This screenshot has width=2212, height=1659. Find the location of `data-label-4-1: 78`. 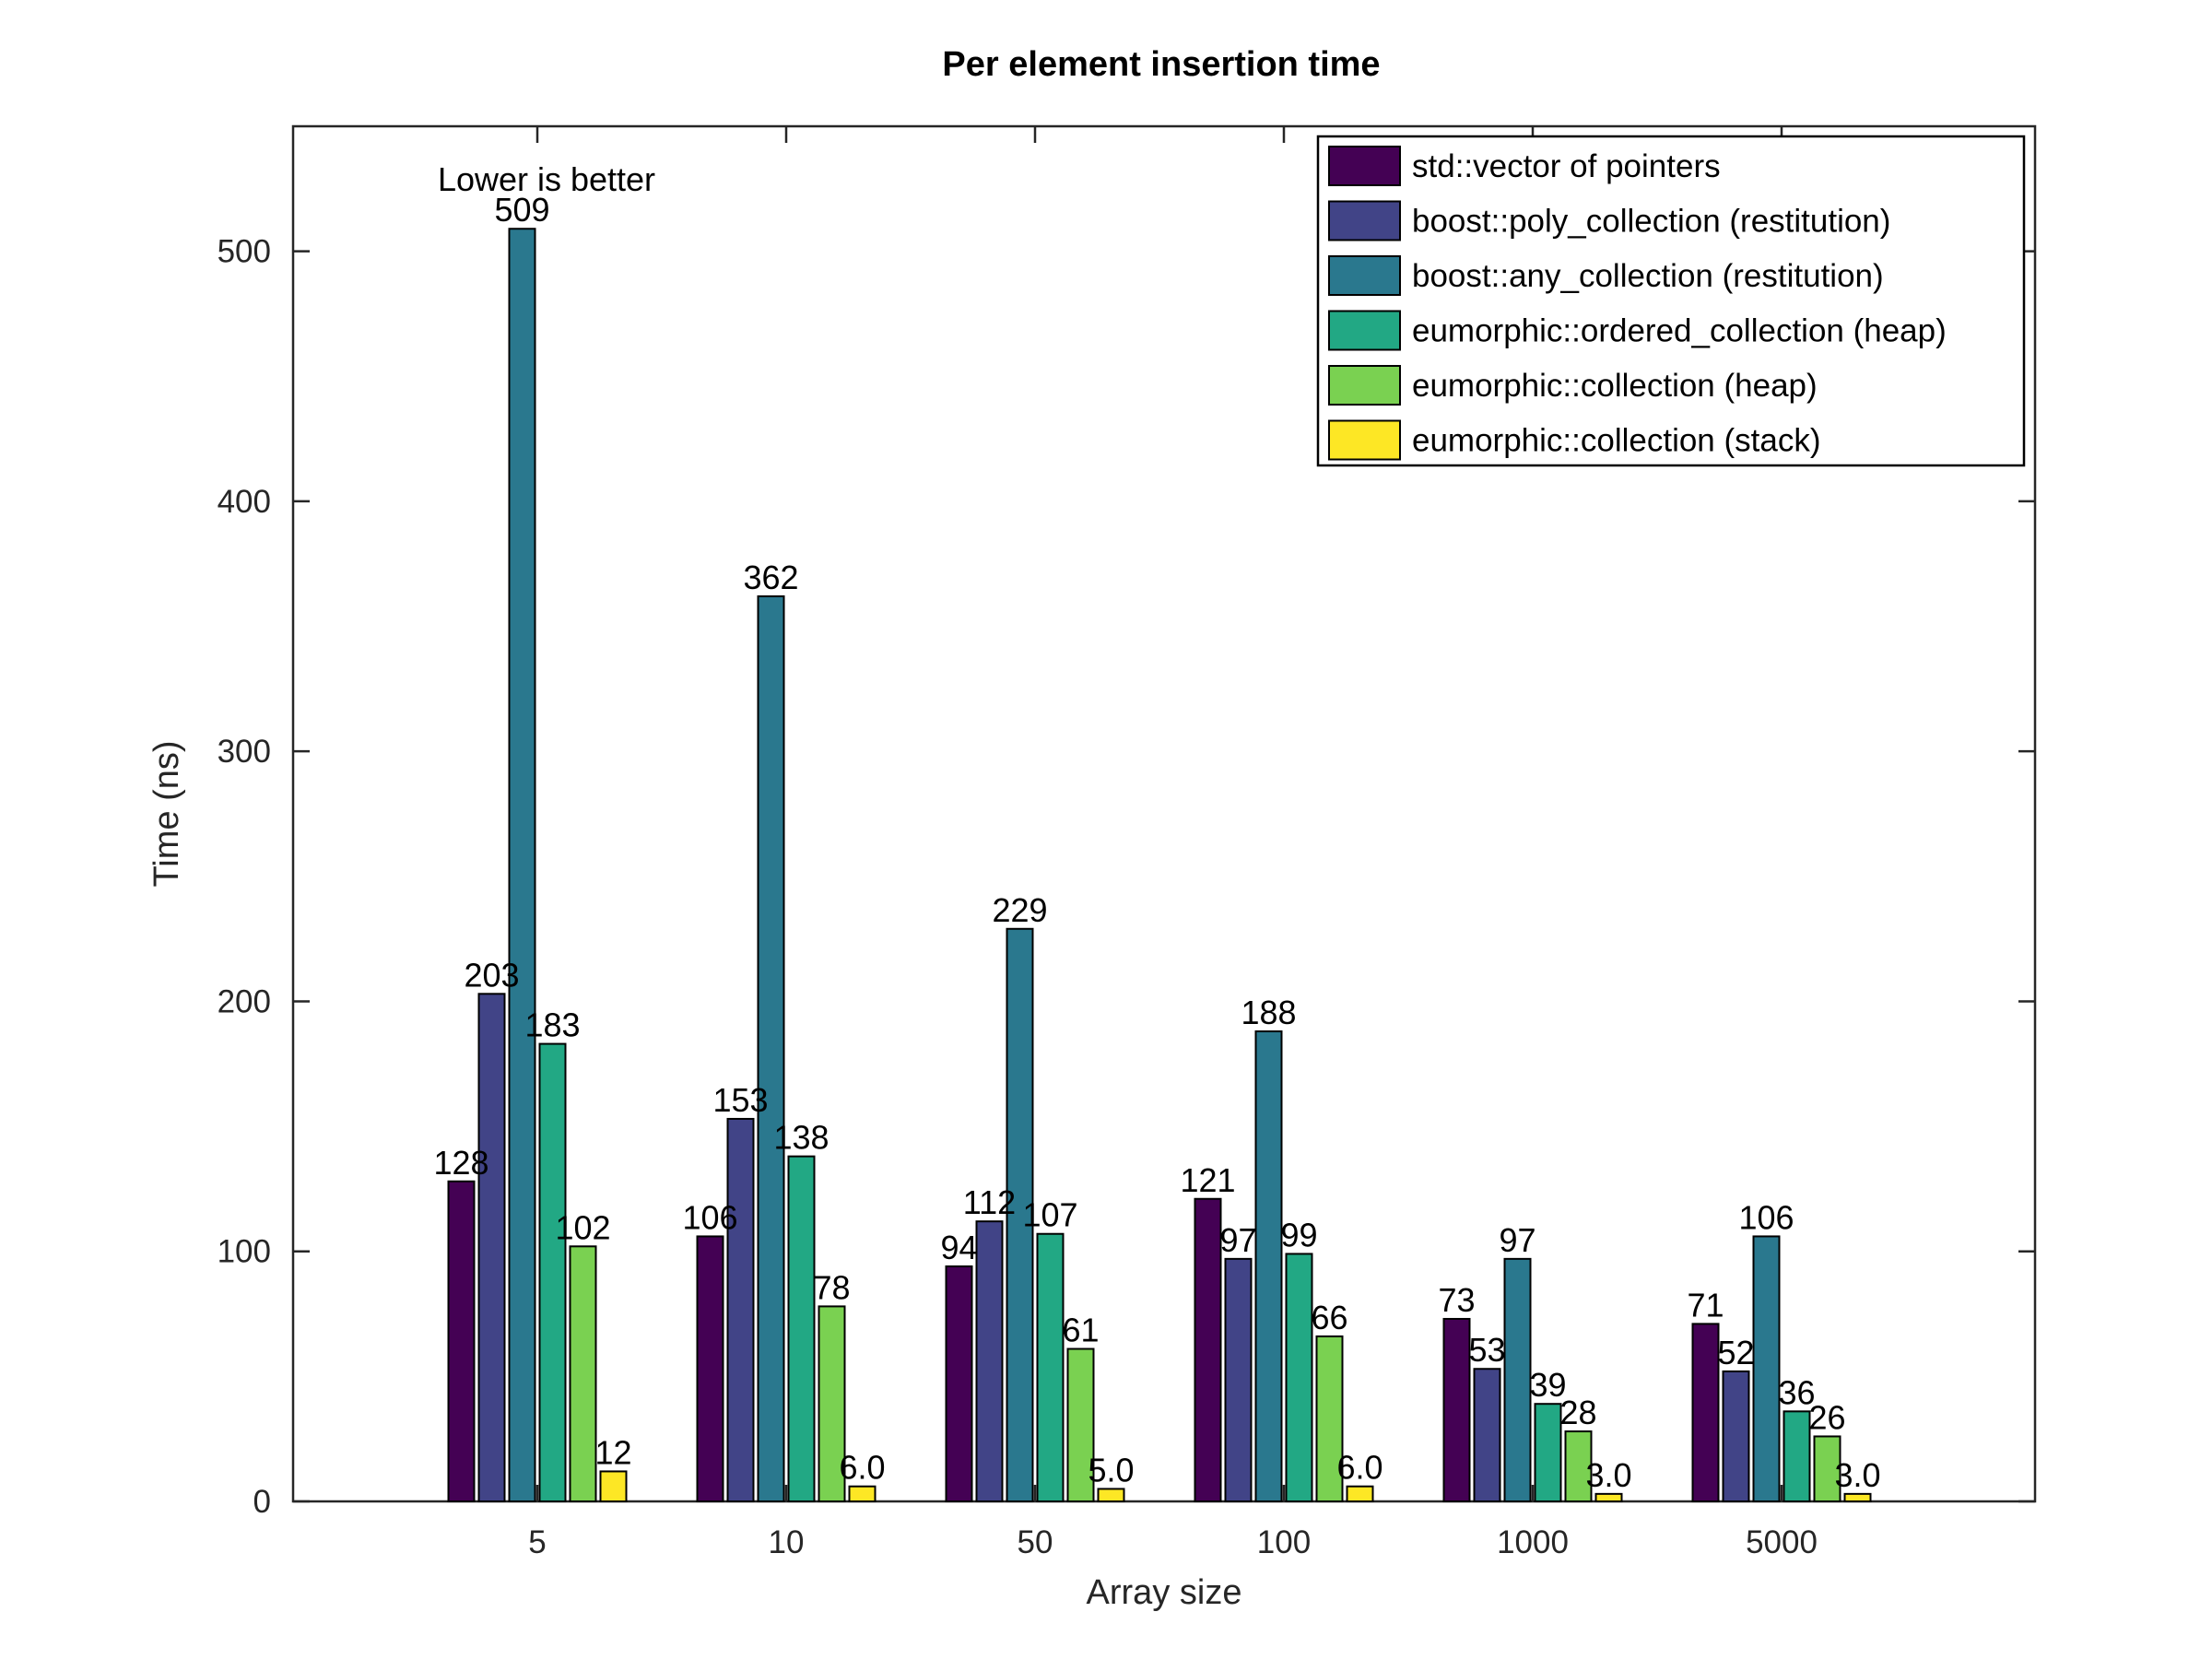

data-label-4-1: 78 is located at coordinates (831, 1287).